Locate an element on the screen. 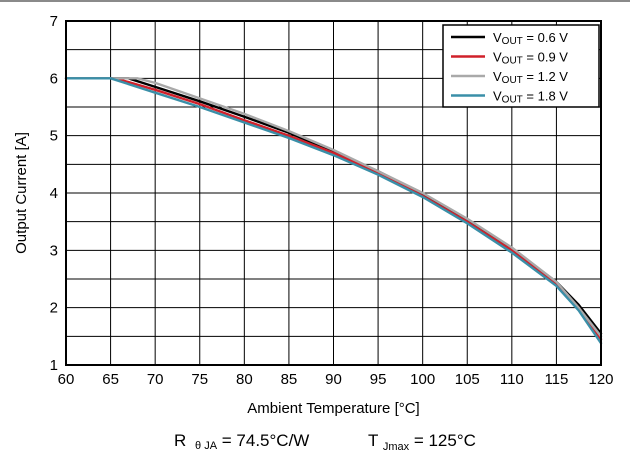  x-tick-label: 75 is located at coordinates (199, 379).